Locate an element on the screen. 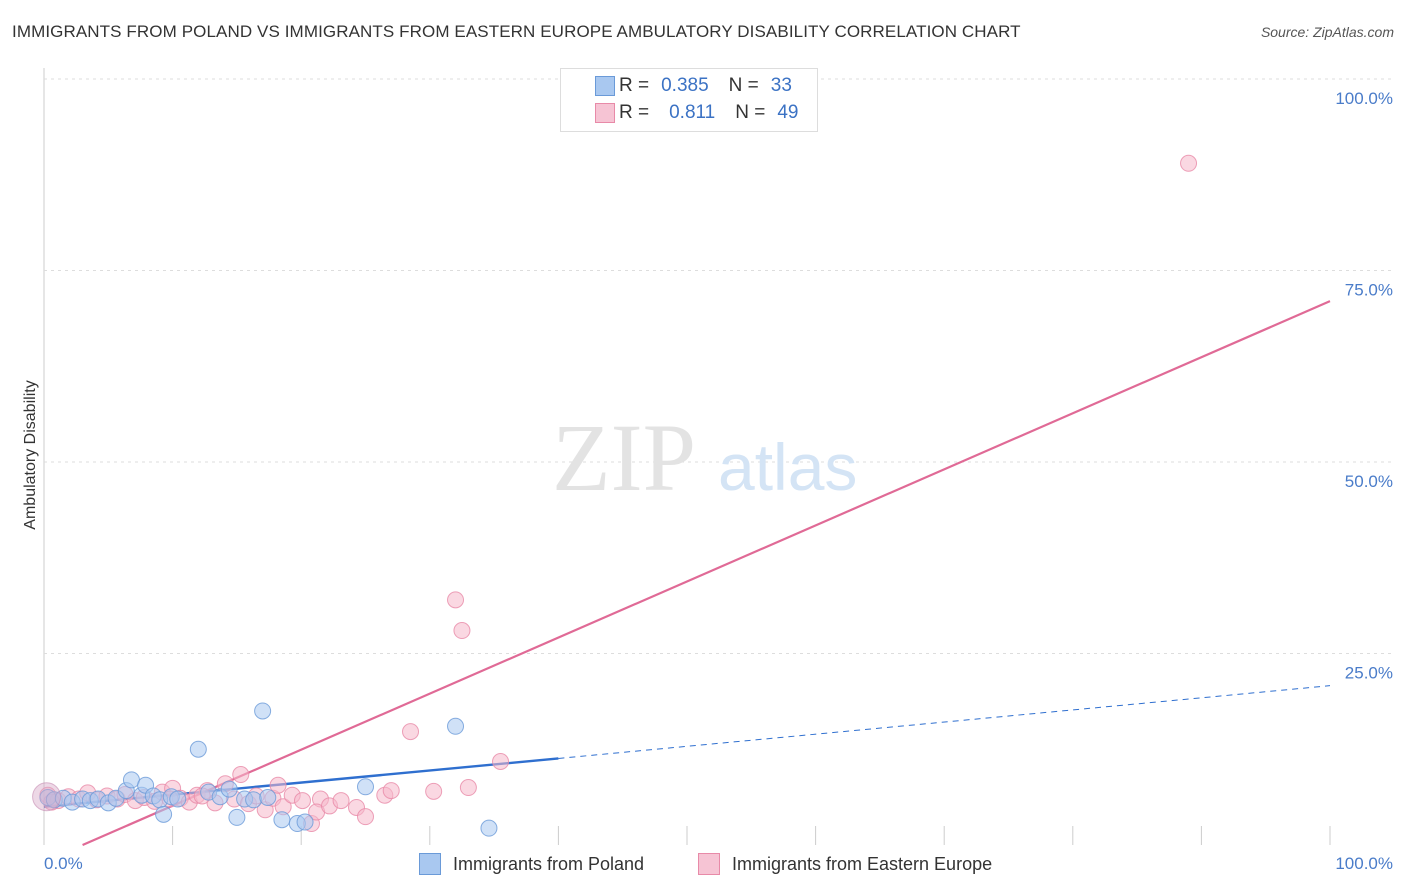  legend-n-value: 33 is located at coordinates (781, 85).